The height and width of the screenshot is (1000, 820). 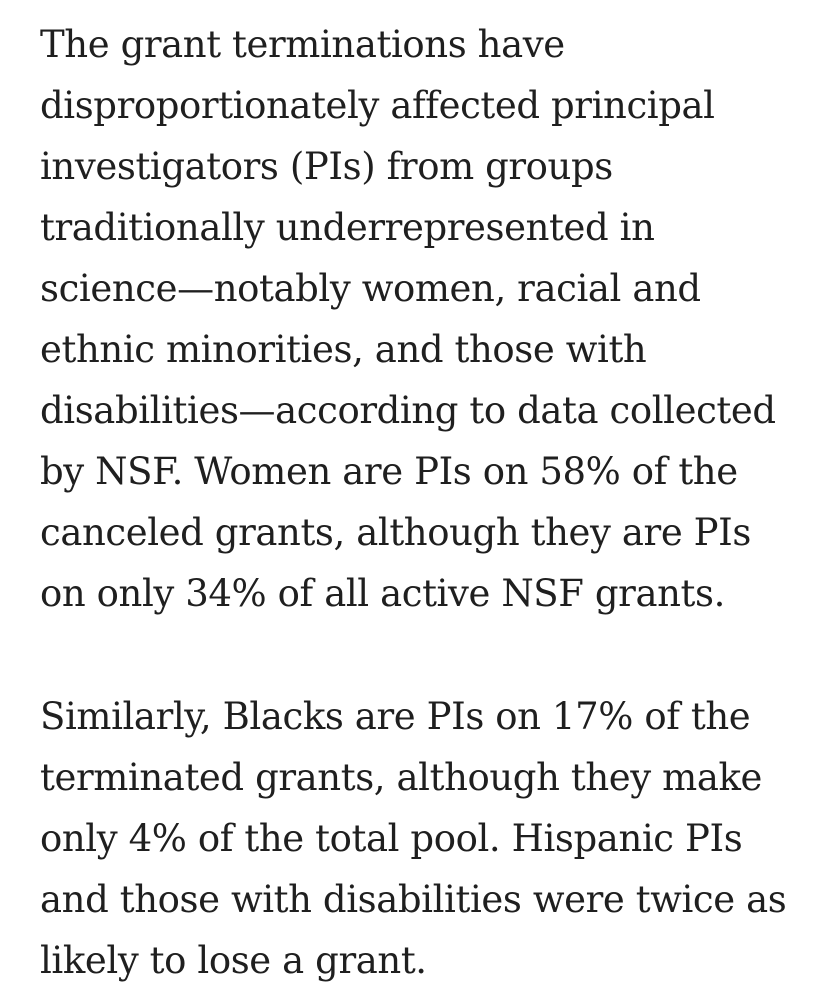 I want to click on paragraph-gap, so click(x=425, y=655).